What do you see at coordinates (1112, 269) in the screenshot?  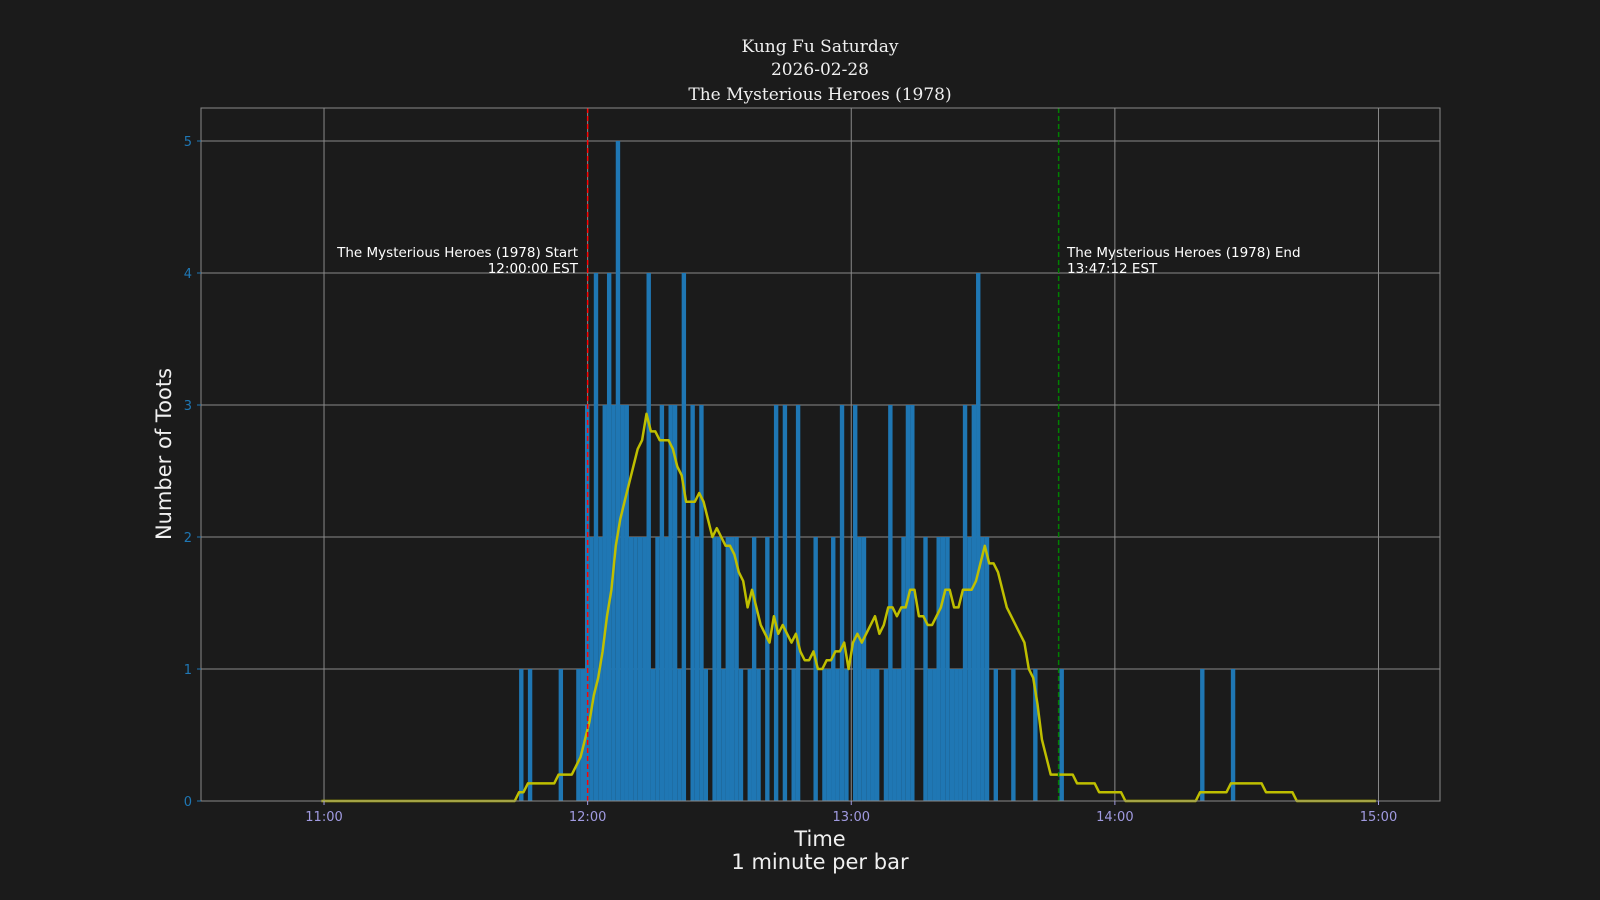 I see `end-annotation-line-2: 13:47:12 EST` at bounding box center [1112, 269].